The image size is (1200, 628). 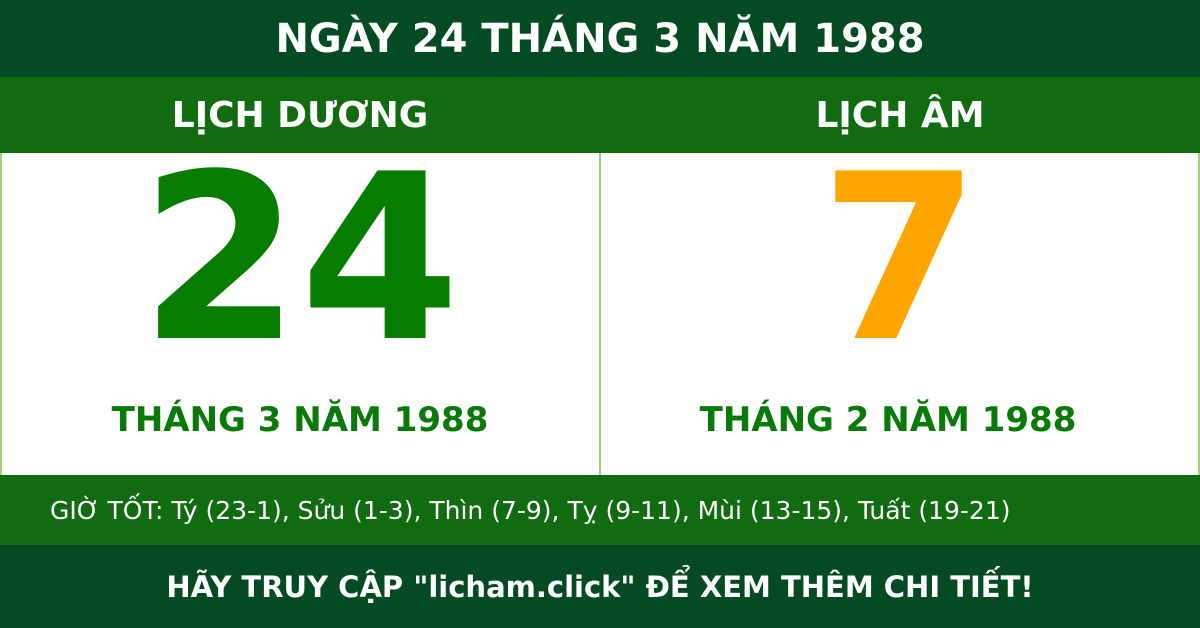 What do you see at coordinates (888, 420) in the screenshot?
I see `lunar-month-year: THÁNG 2 NĂM 1988` at bounding box center [888, 420].